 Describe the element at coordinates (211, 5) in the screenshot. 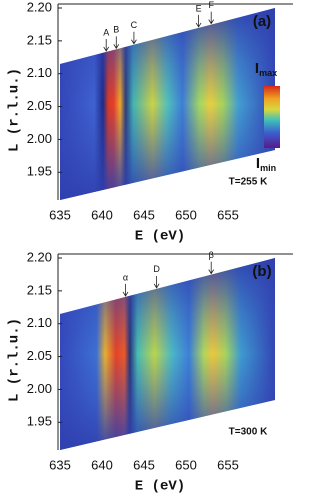

I see `annotation: F` at that location.